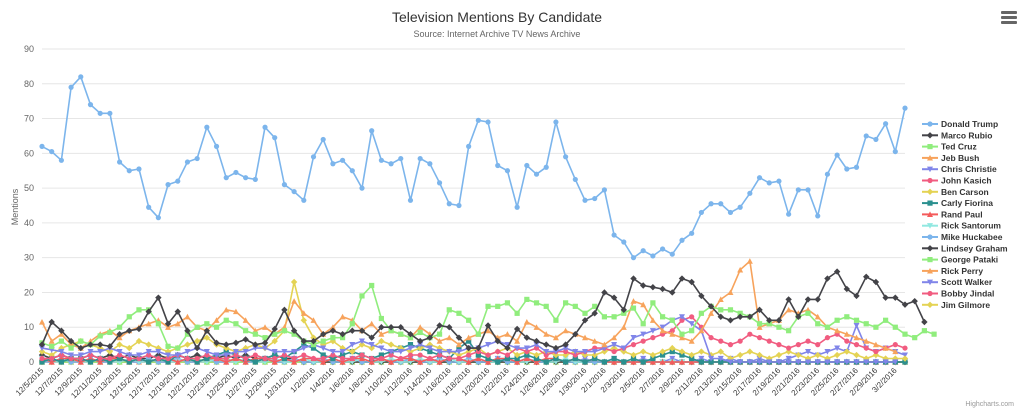 Image resolution: width=1024 pixels, height=411 pixels. Describe the element at coordinates (957, 282) in the screenshot. I see `legend-item-scott-walker: Scott Walker` at that location.